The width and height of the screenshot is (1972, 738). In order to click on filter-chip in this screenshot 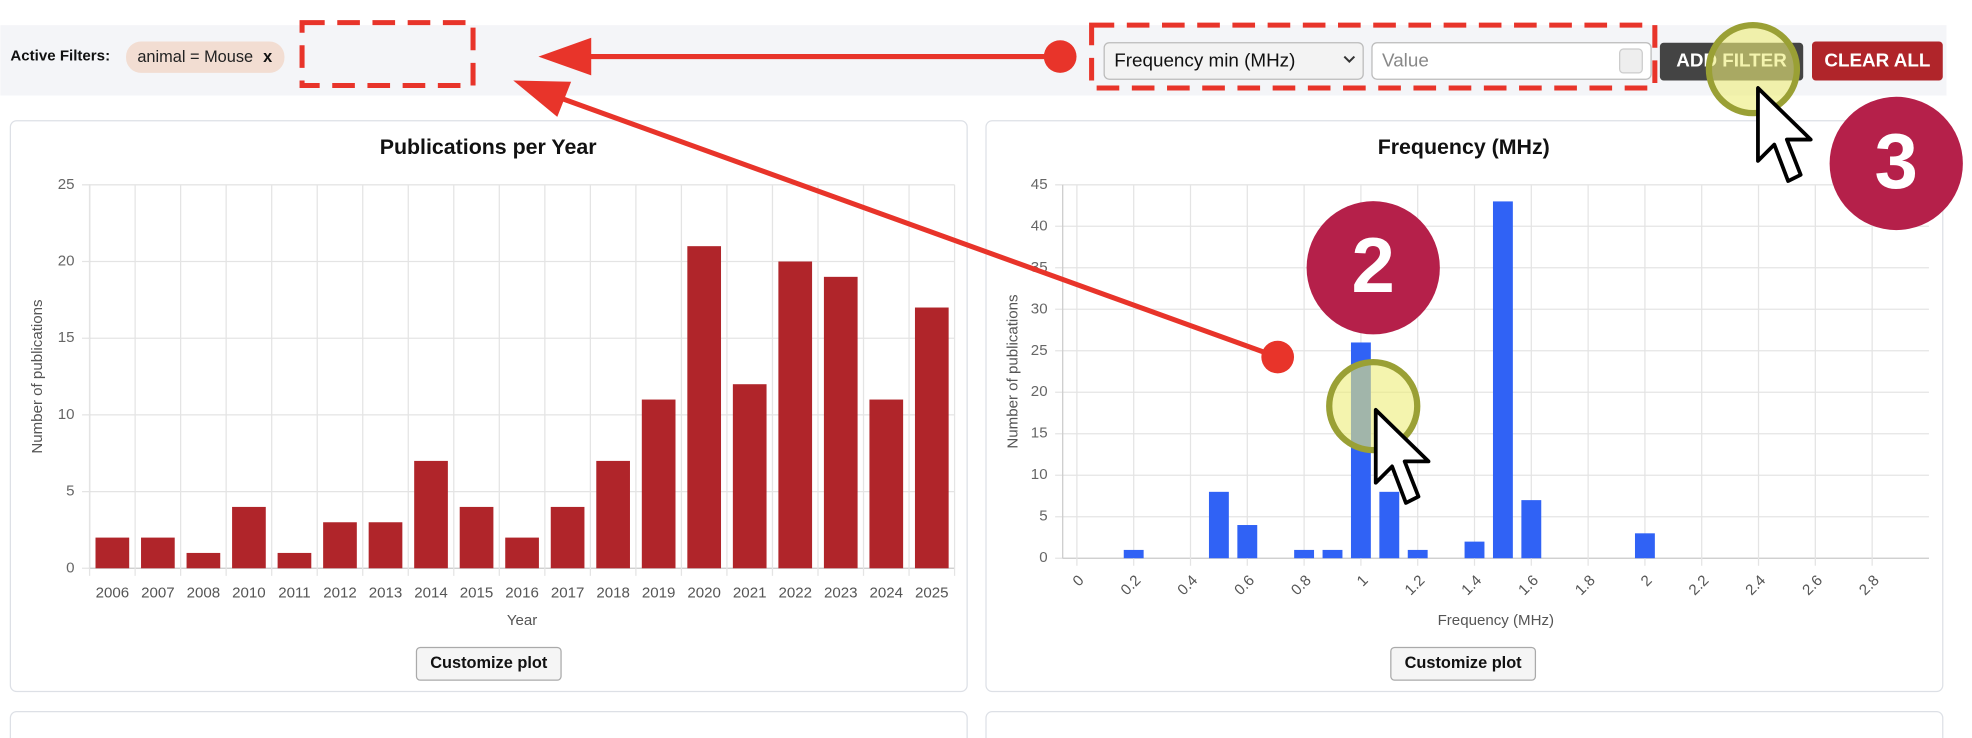, I will do `click(205, 57)`.